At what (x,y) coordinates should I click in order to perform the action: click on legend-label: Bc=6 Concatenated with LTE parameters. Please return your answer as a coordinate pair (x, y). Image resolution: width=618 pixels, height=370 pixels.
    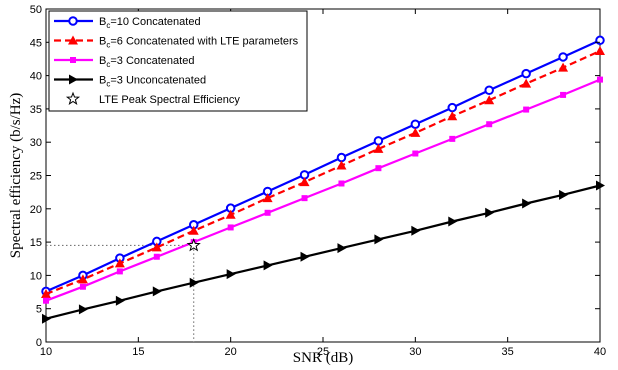
    Looking at the image, I should click on (199, 43).